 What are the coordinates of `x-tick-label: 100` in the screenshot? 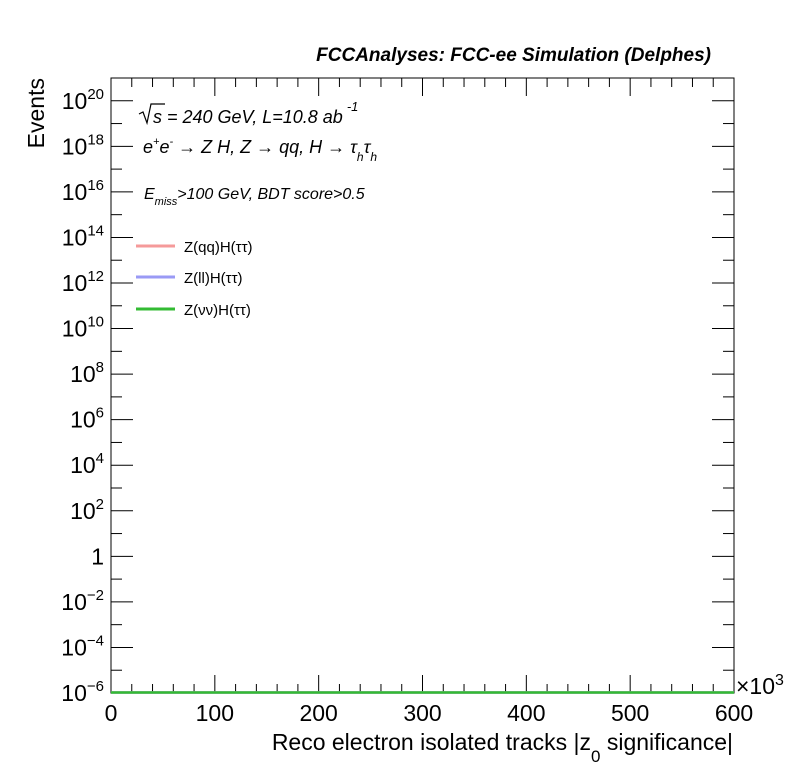 It's located at (215, 713).